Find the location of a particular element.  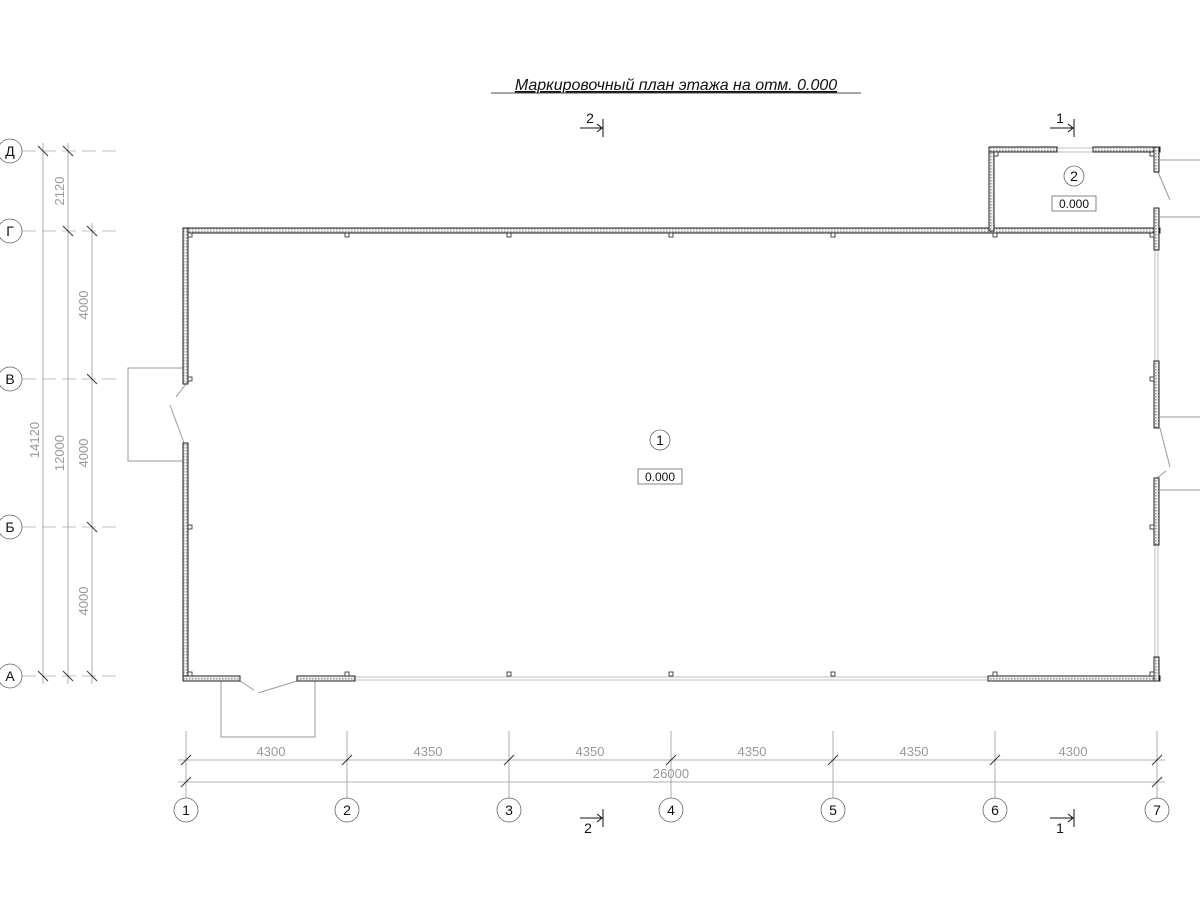

axis-3: 3 is located at coordinates (509, 810).